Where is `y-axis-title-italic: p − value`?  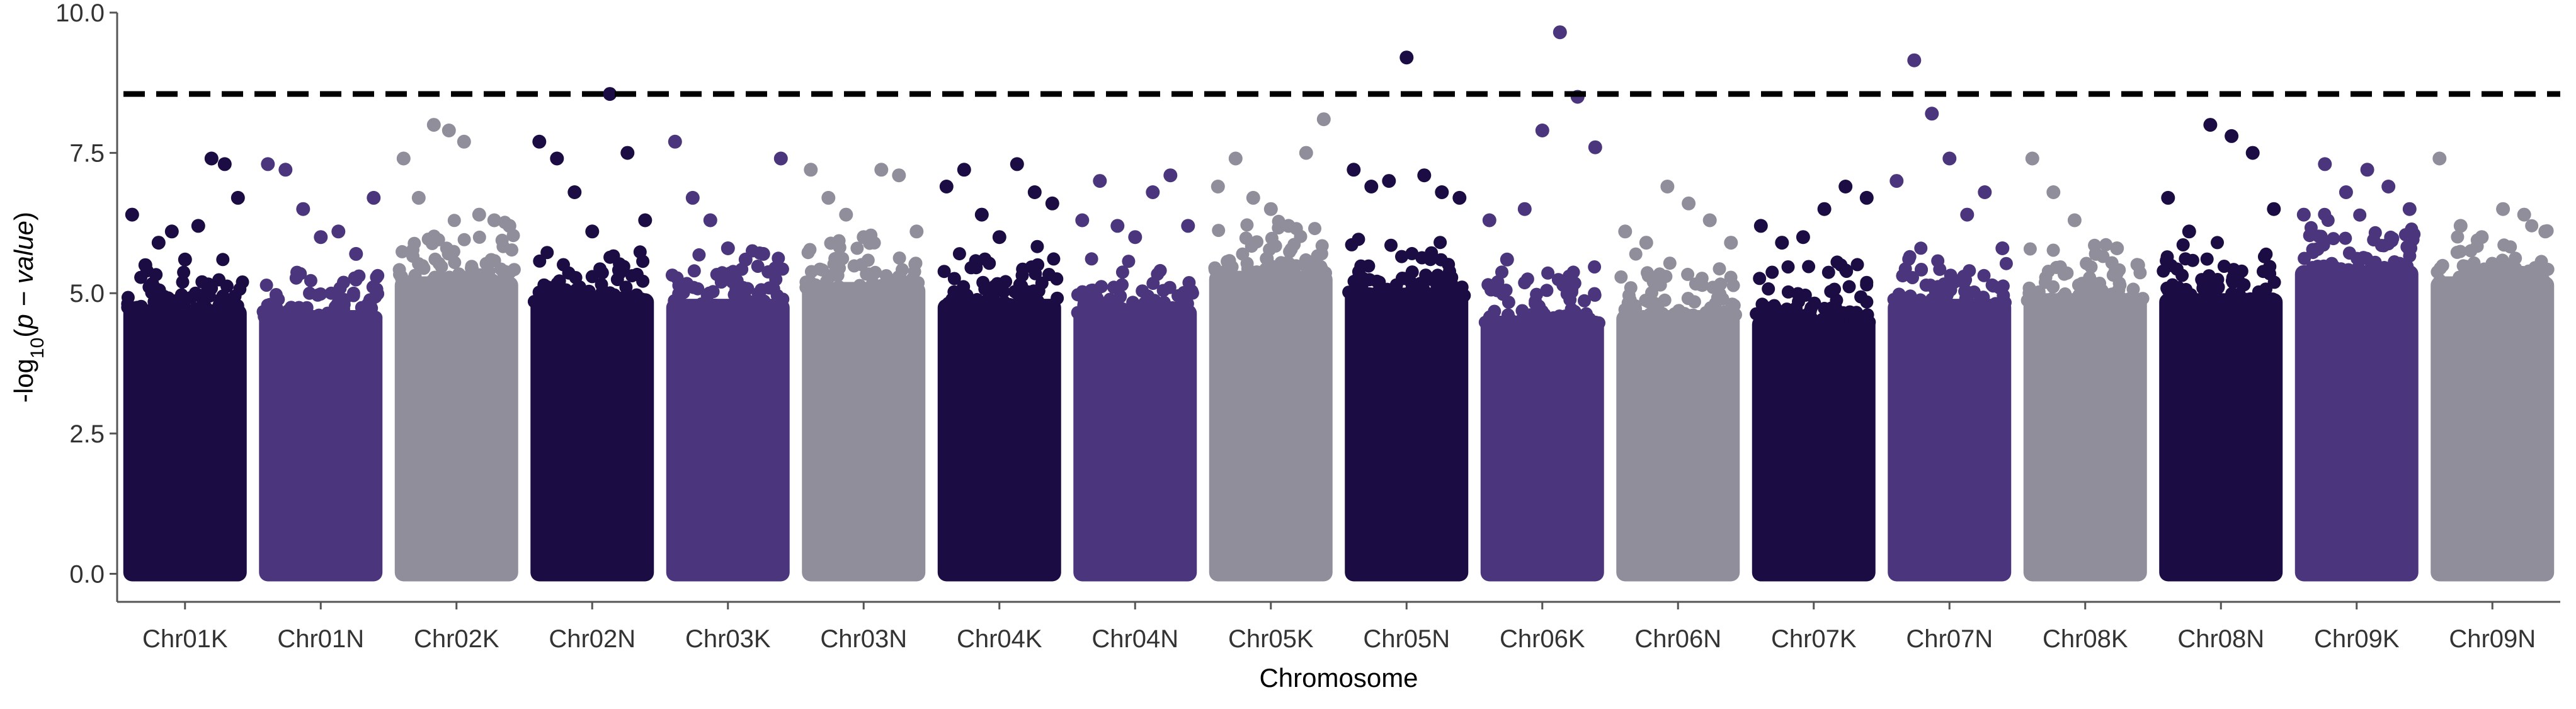
y-axis-title-italic: p − value is located at coordinates (23, 275).